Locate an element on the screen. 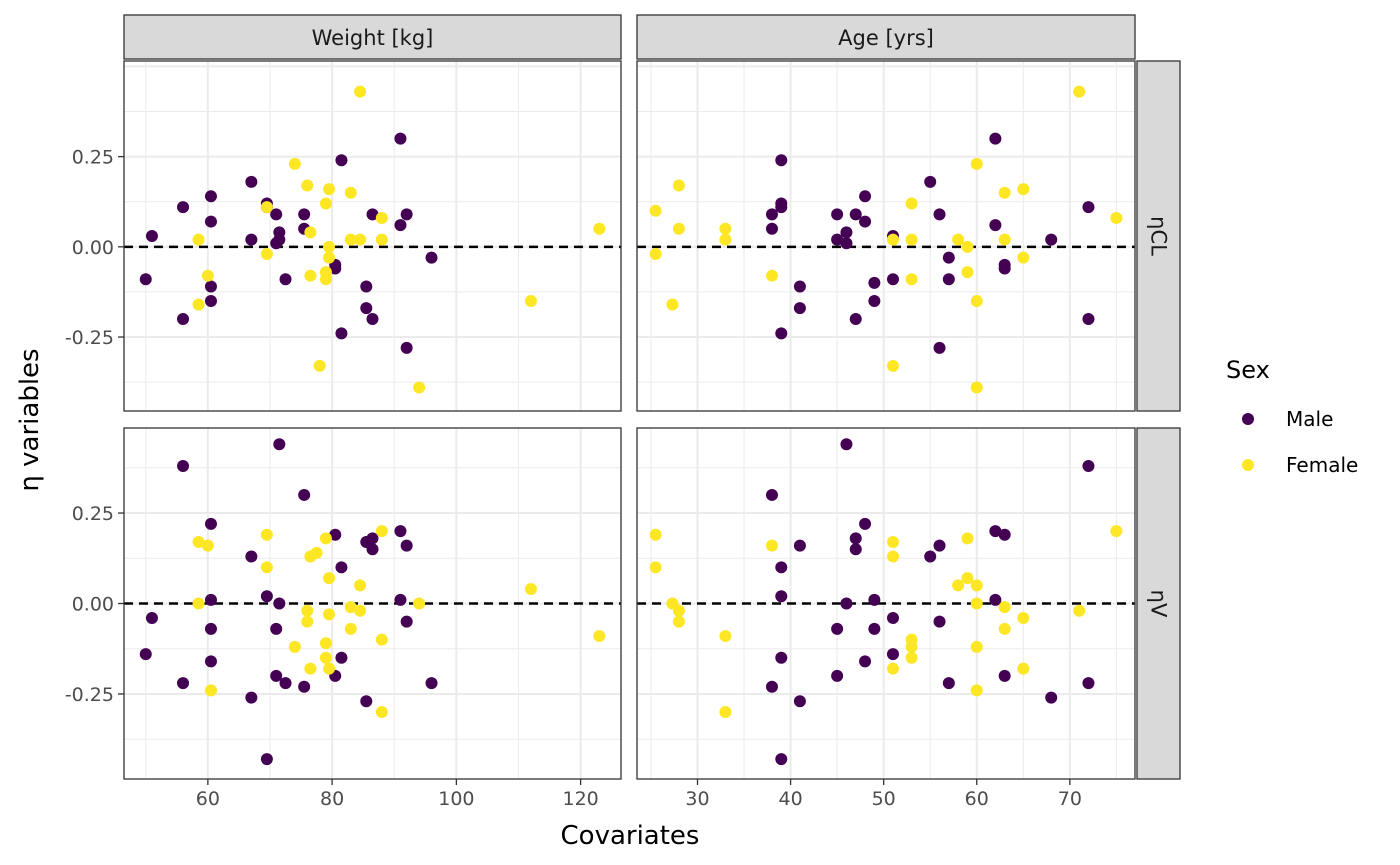  panel-border is located at coordinates (372, 236).